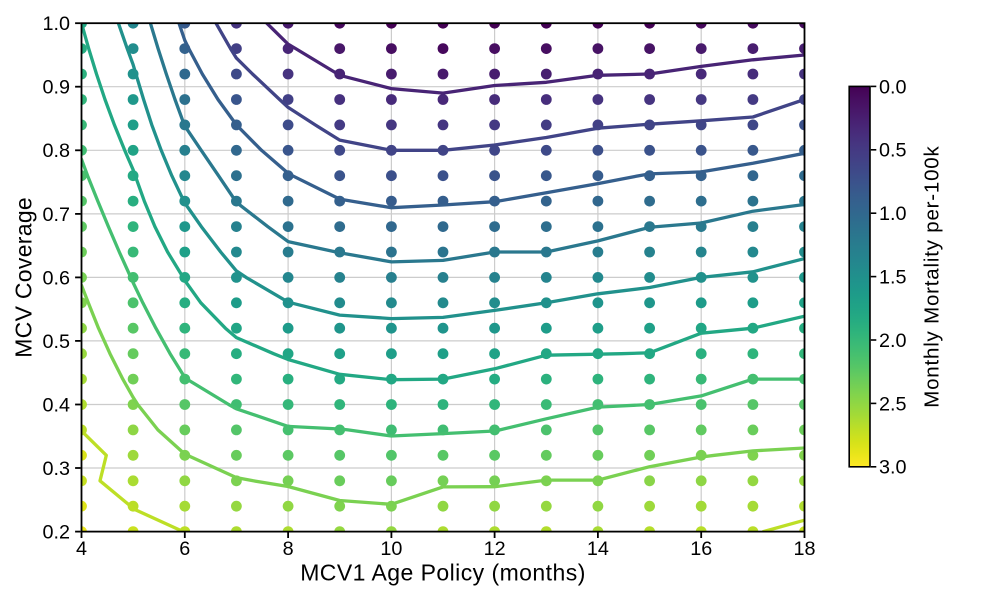 This screenshot has width=1000, height=605. Describe the element at coordinates (893, 278) in the screenshot. I see `svg-text: 1.5` at that location.